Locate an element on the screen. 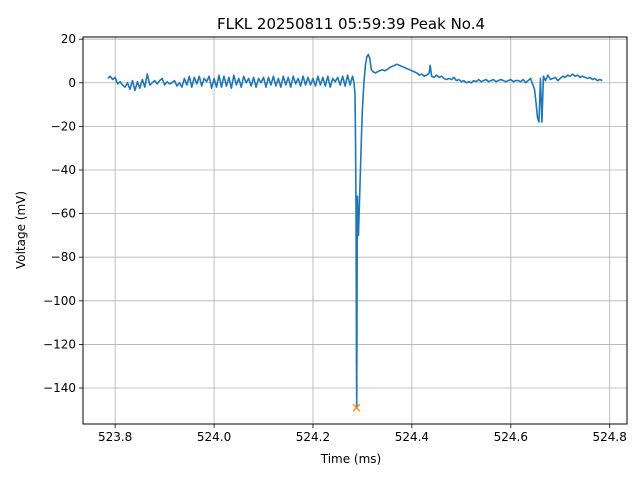  y-tick-label: −80 is located at coordinates (63, 257).